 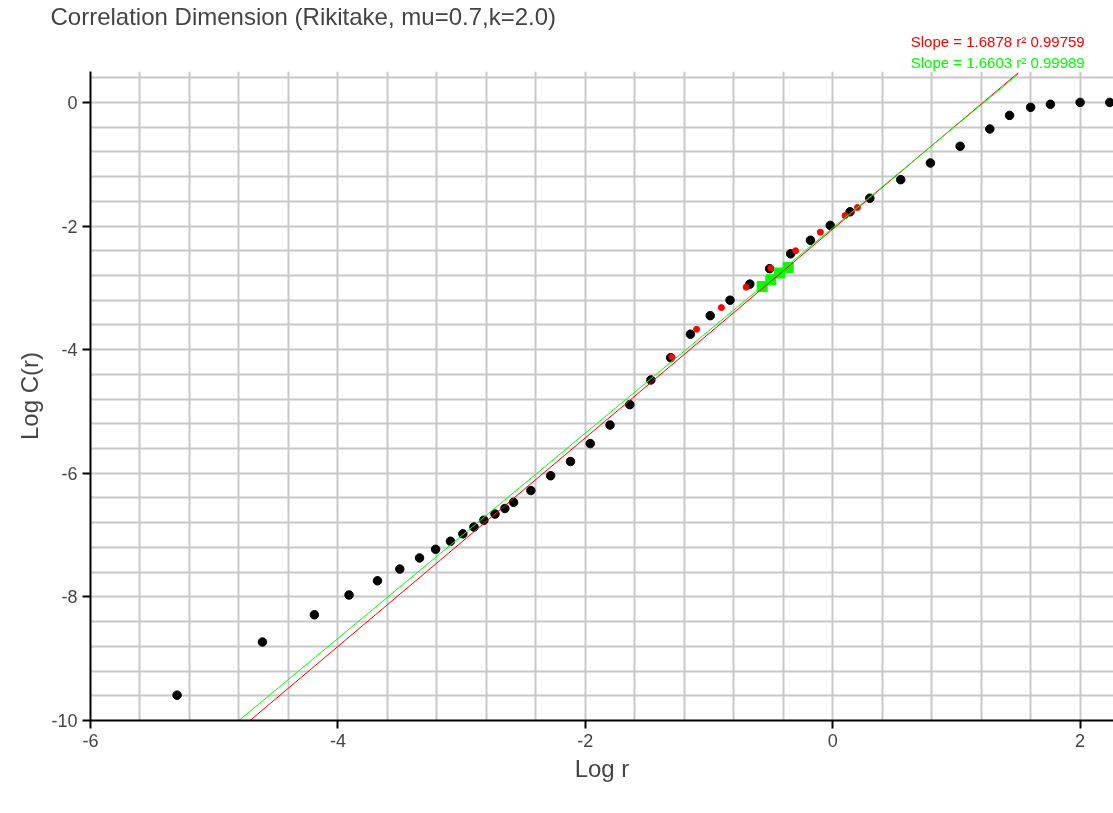 I want to click on x-tick-label: -6, so click(x=90, y=740).